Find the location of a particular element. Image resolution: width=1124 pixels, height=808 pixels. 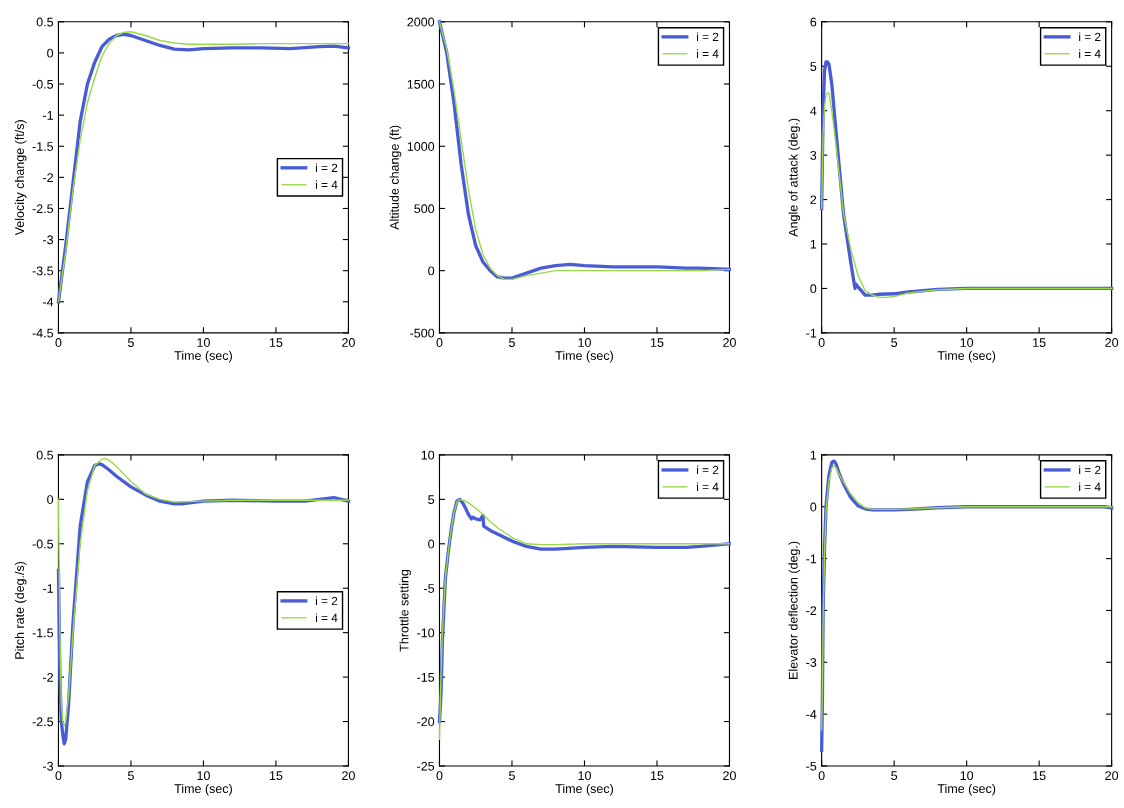

y-axis-title: Throttle setting is located at coordinates (405, 610).